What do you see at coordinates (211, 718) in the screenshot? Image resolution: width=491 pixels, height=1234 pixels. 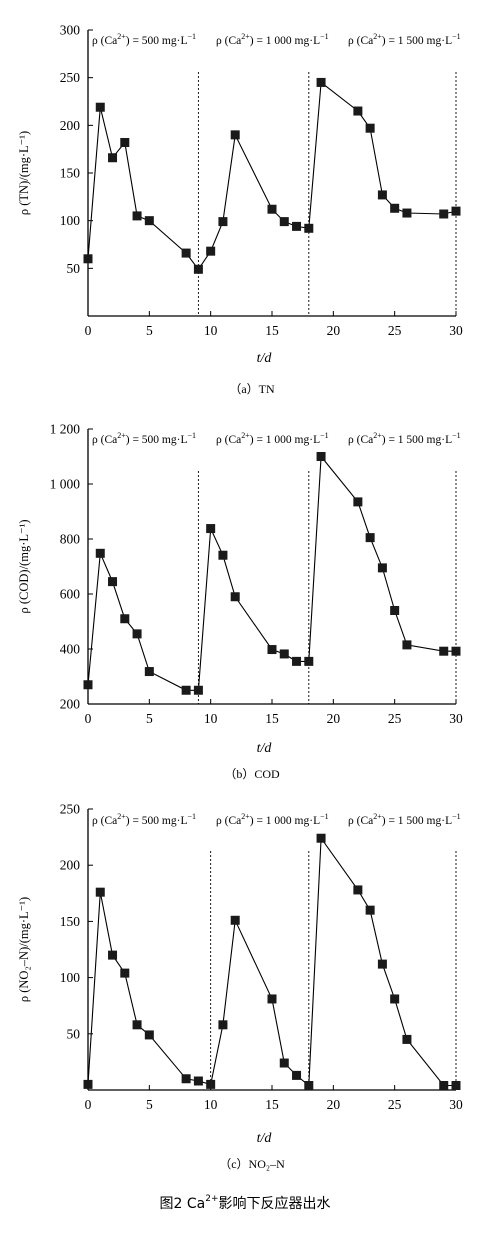 I see `x-tick-label: 10` at bounding box center [211, 718].